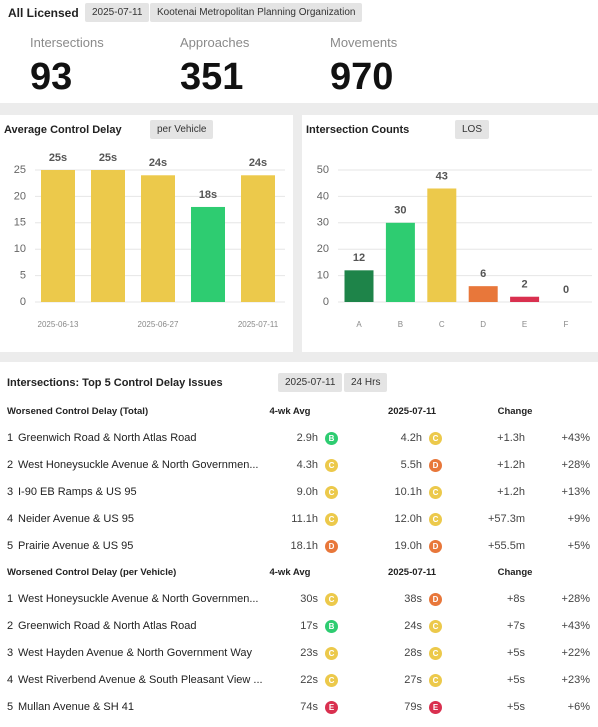 This screenshot has width=598, height=727. I want to click on percent-change: +6%, so click(578, 707).